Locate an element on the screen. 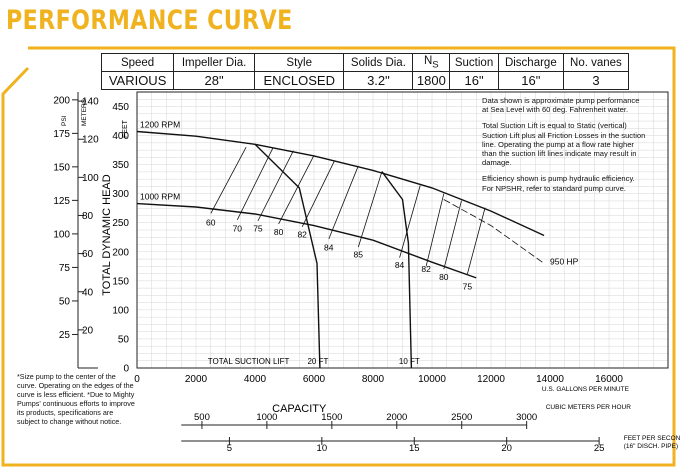 This screenshot has height=468, width=680. secondary-axis-label: FEET PER SECOND is located at coordinates (652, 438).